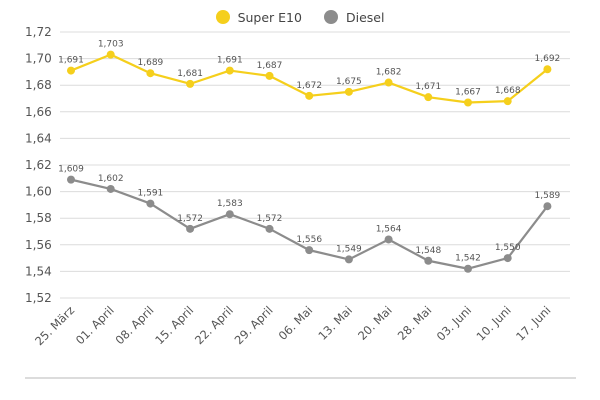  What do you see at coordinates (508, 91) in the screenshot?
I see `data-label-super-e10: 1,668` at bounding box center [508, 91].